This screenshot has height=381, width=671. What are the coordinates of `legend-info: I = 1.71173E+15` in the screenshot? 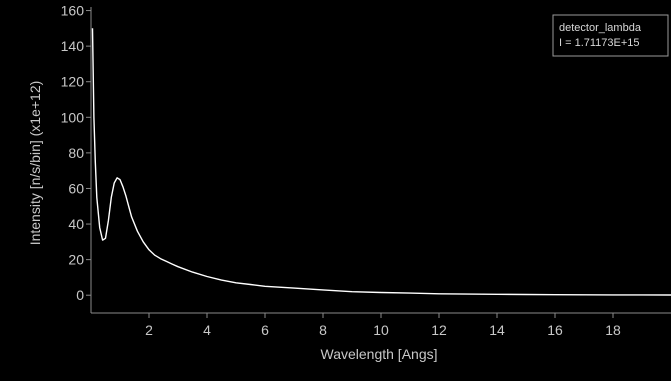 It's located at (599, 43).